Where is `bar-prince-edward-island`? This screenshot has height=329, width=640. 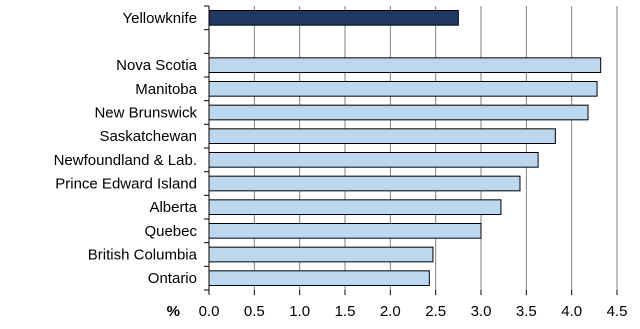
bar-prince-edward-island is located at coordinates (364, 183).